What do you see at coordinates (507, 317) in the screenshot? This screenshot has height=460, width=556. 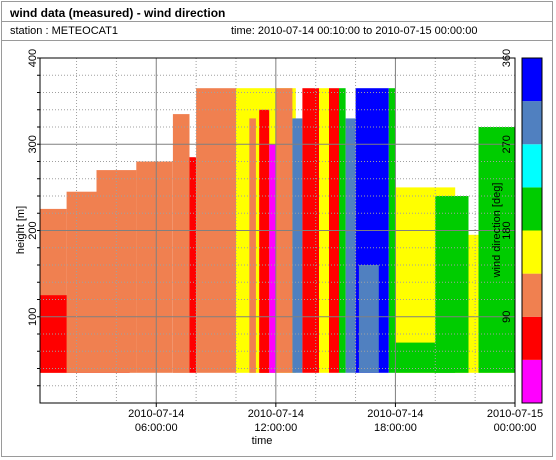 I see `colorbar-tick-label: 90` at bounding box center [507, 317].